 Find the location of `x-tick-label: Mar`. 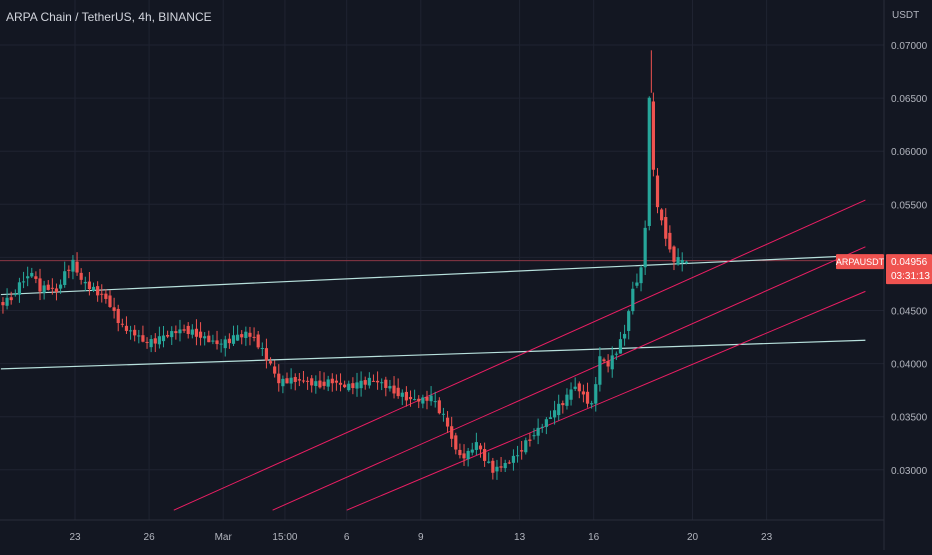

x-tick-label: Mar is located at coordinates (224, 537).